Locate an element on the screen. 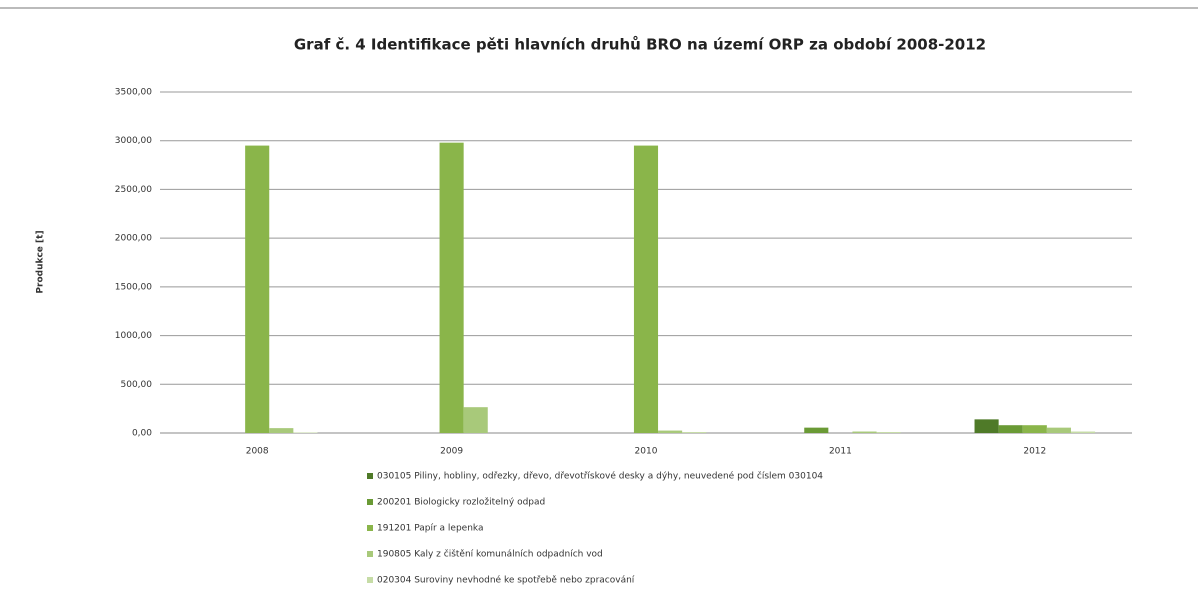 The image size is (1198, 602). legend-label: 200201 Biologicky rozložitelný odpad is located at coordinates (461, 503).